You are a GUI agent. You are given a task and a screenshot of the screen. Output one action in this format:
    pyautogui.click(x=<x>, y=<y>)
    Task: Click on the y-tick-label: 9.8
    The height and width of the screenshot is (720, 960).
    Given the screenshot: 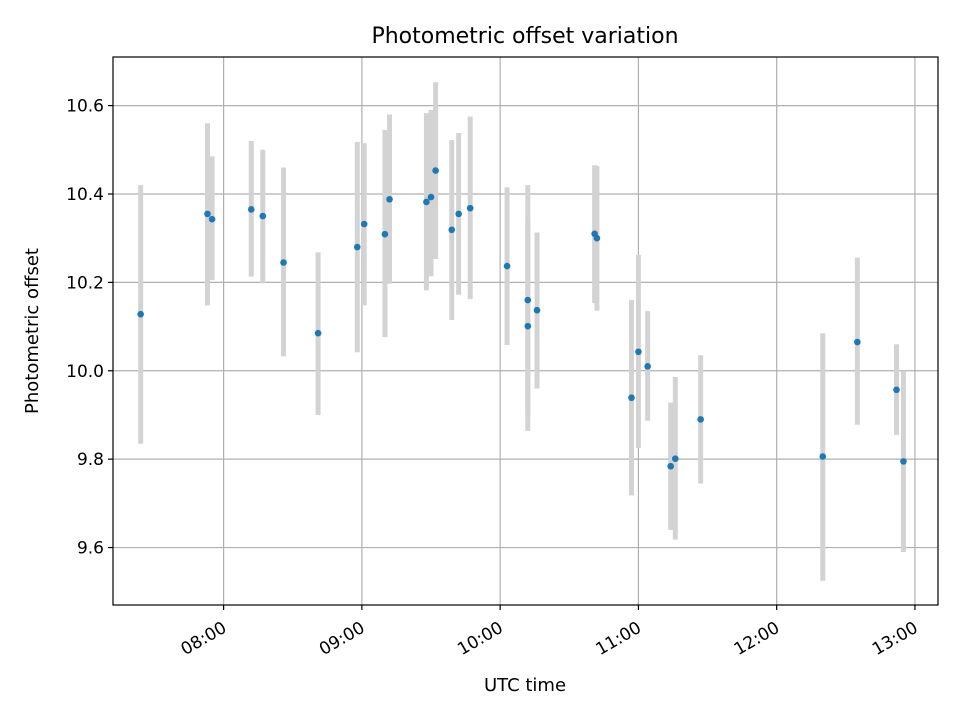 What is the action you would take?
    pyautogui.click(x=90, y=460)
    